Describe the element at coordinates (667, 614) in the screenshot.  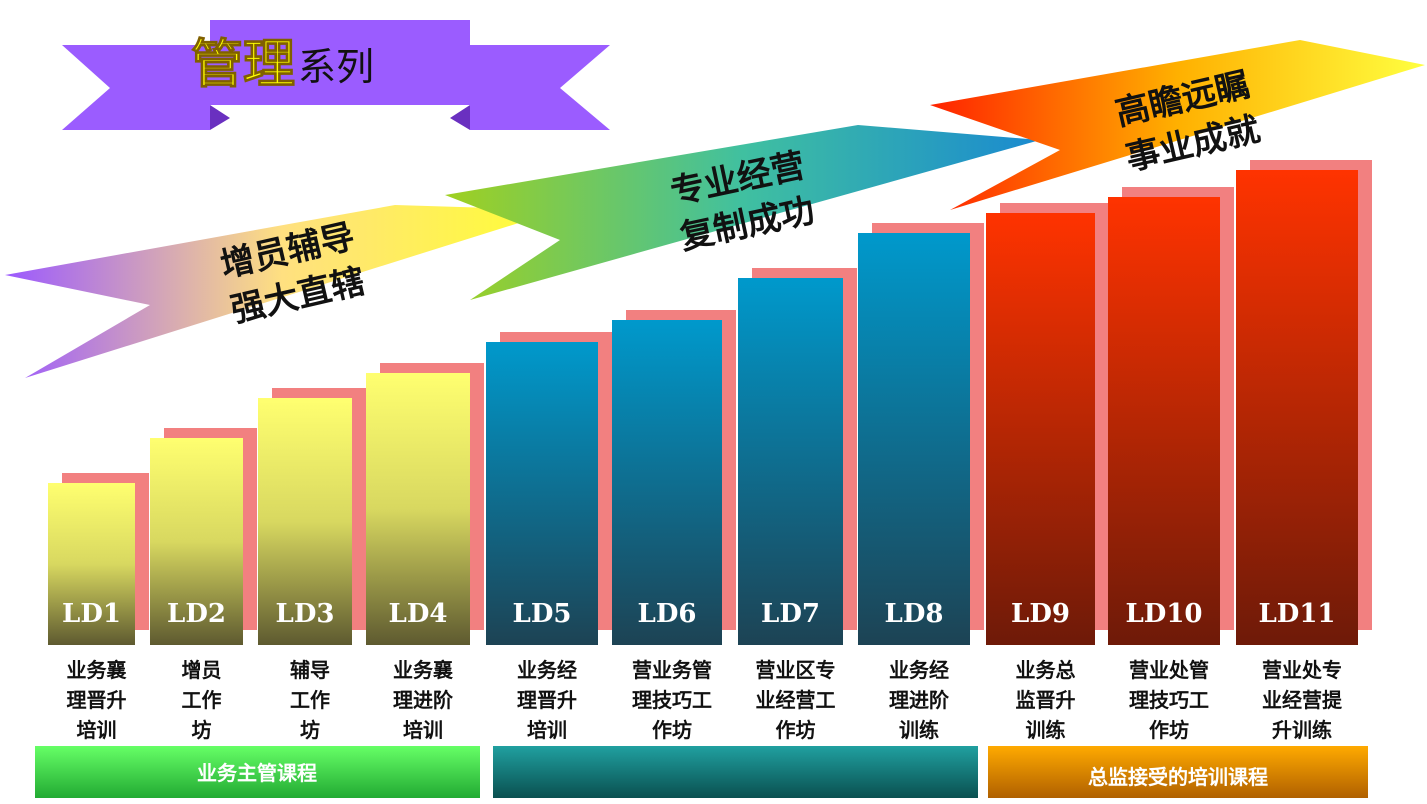
I see `step-code: LD6` at that location.